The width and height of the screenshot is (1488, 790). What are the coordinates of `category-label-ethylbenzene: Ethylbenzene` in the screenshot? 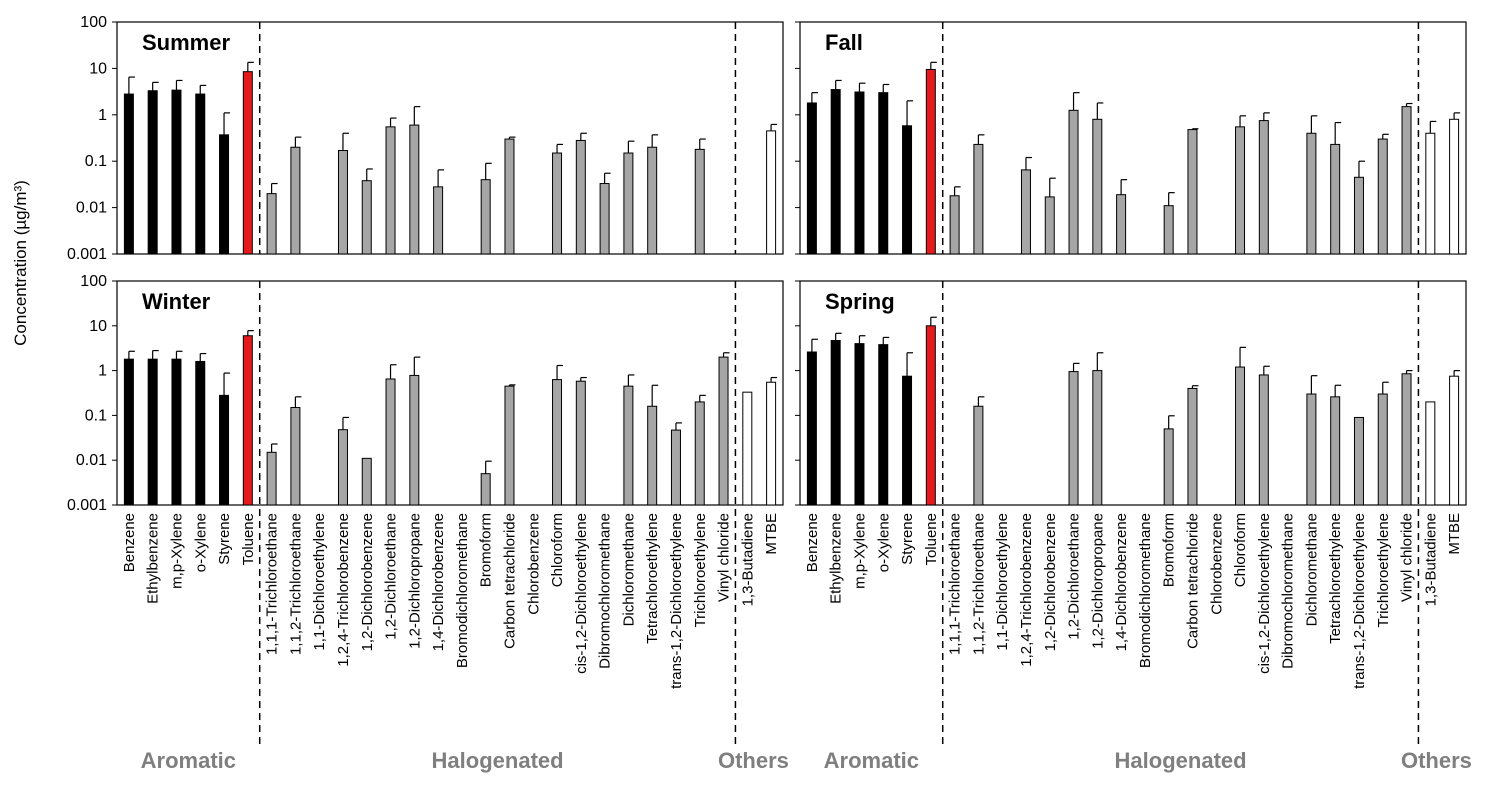 It's located at (153, 558).